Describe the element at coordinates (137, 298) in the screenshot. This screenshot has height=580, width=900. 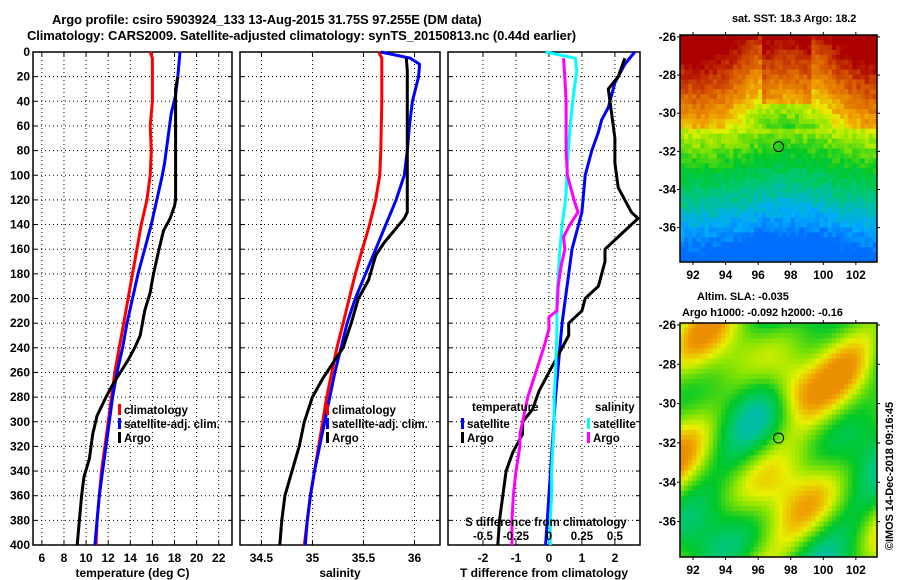
I see `panel-1-series-satellite-adj-clim-` at that location.